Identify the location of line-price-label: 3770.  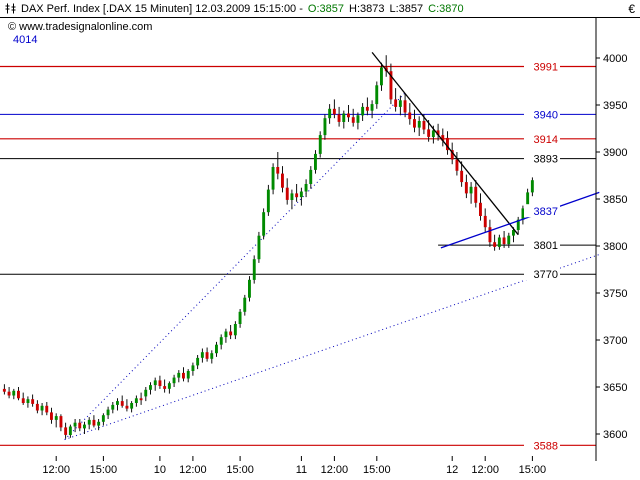
(542, 274).